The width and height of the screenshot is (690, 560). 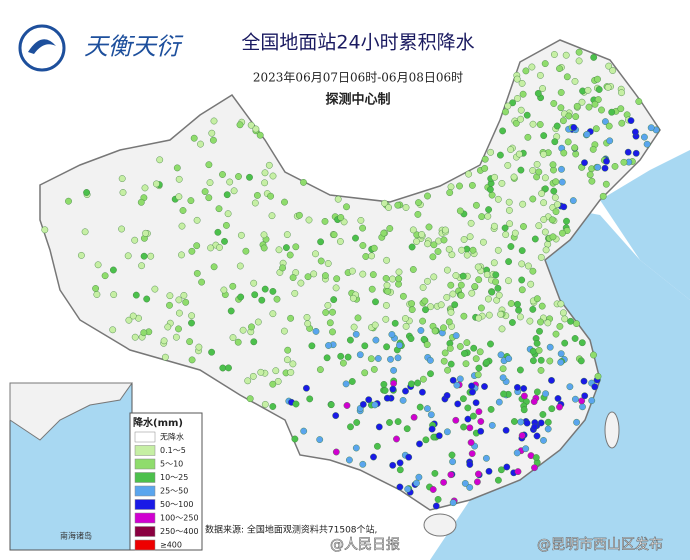 I want to click on watermark: @人民日报, so click(x=365, y=545).